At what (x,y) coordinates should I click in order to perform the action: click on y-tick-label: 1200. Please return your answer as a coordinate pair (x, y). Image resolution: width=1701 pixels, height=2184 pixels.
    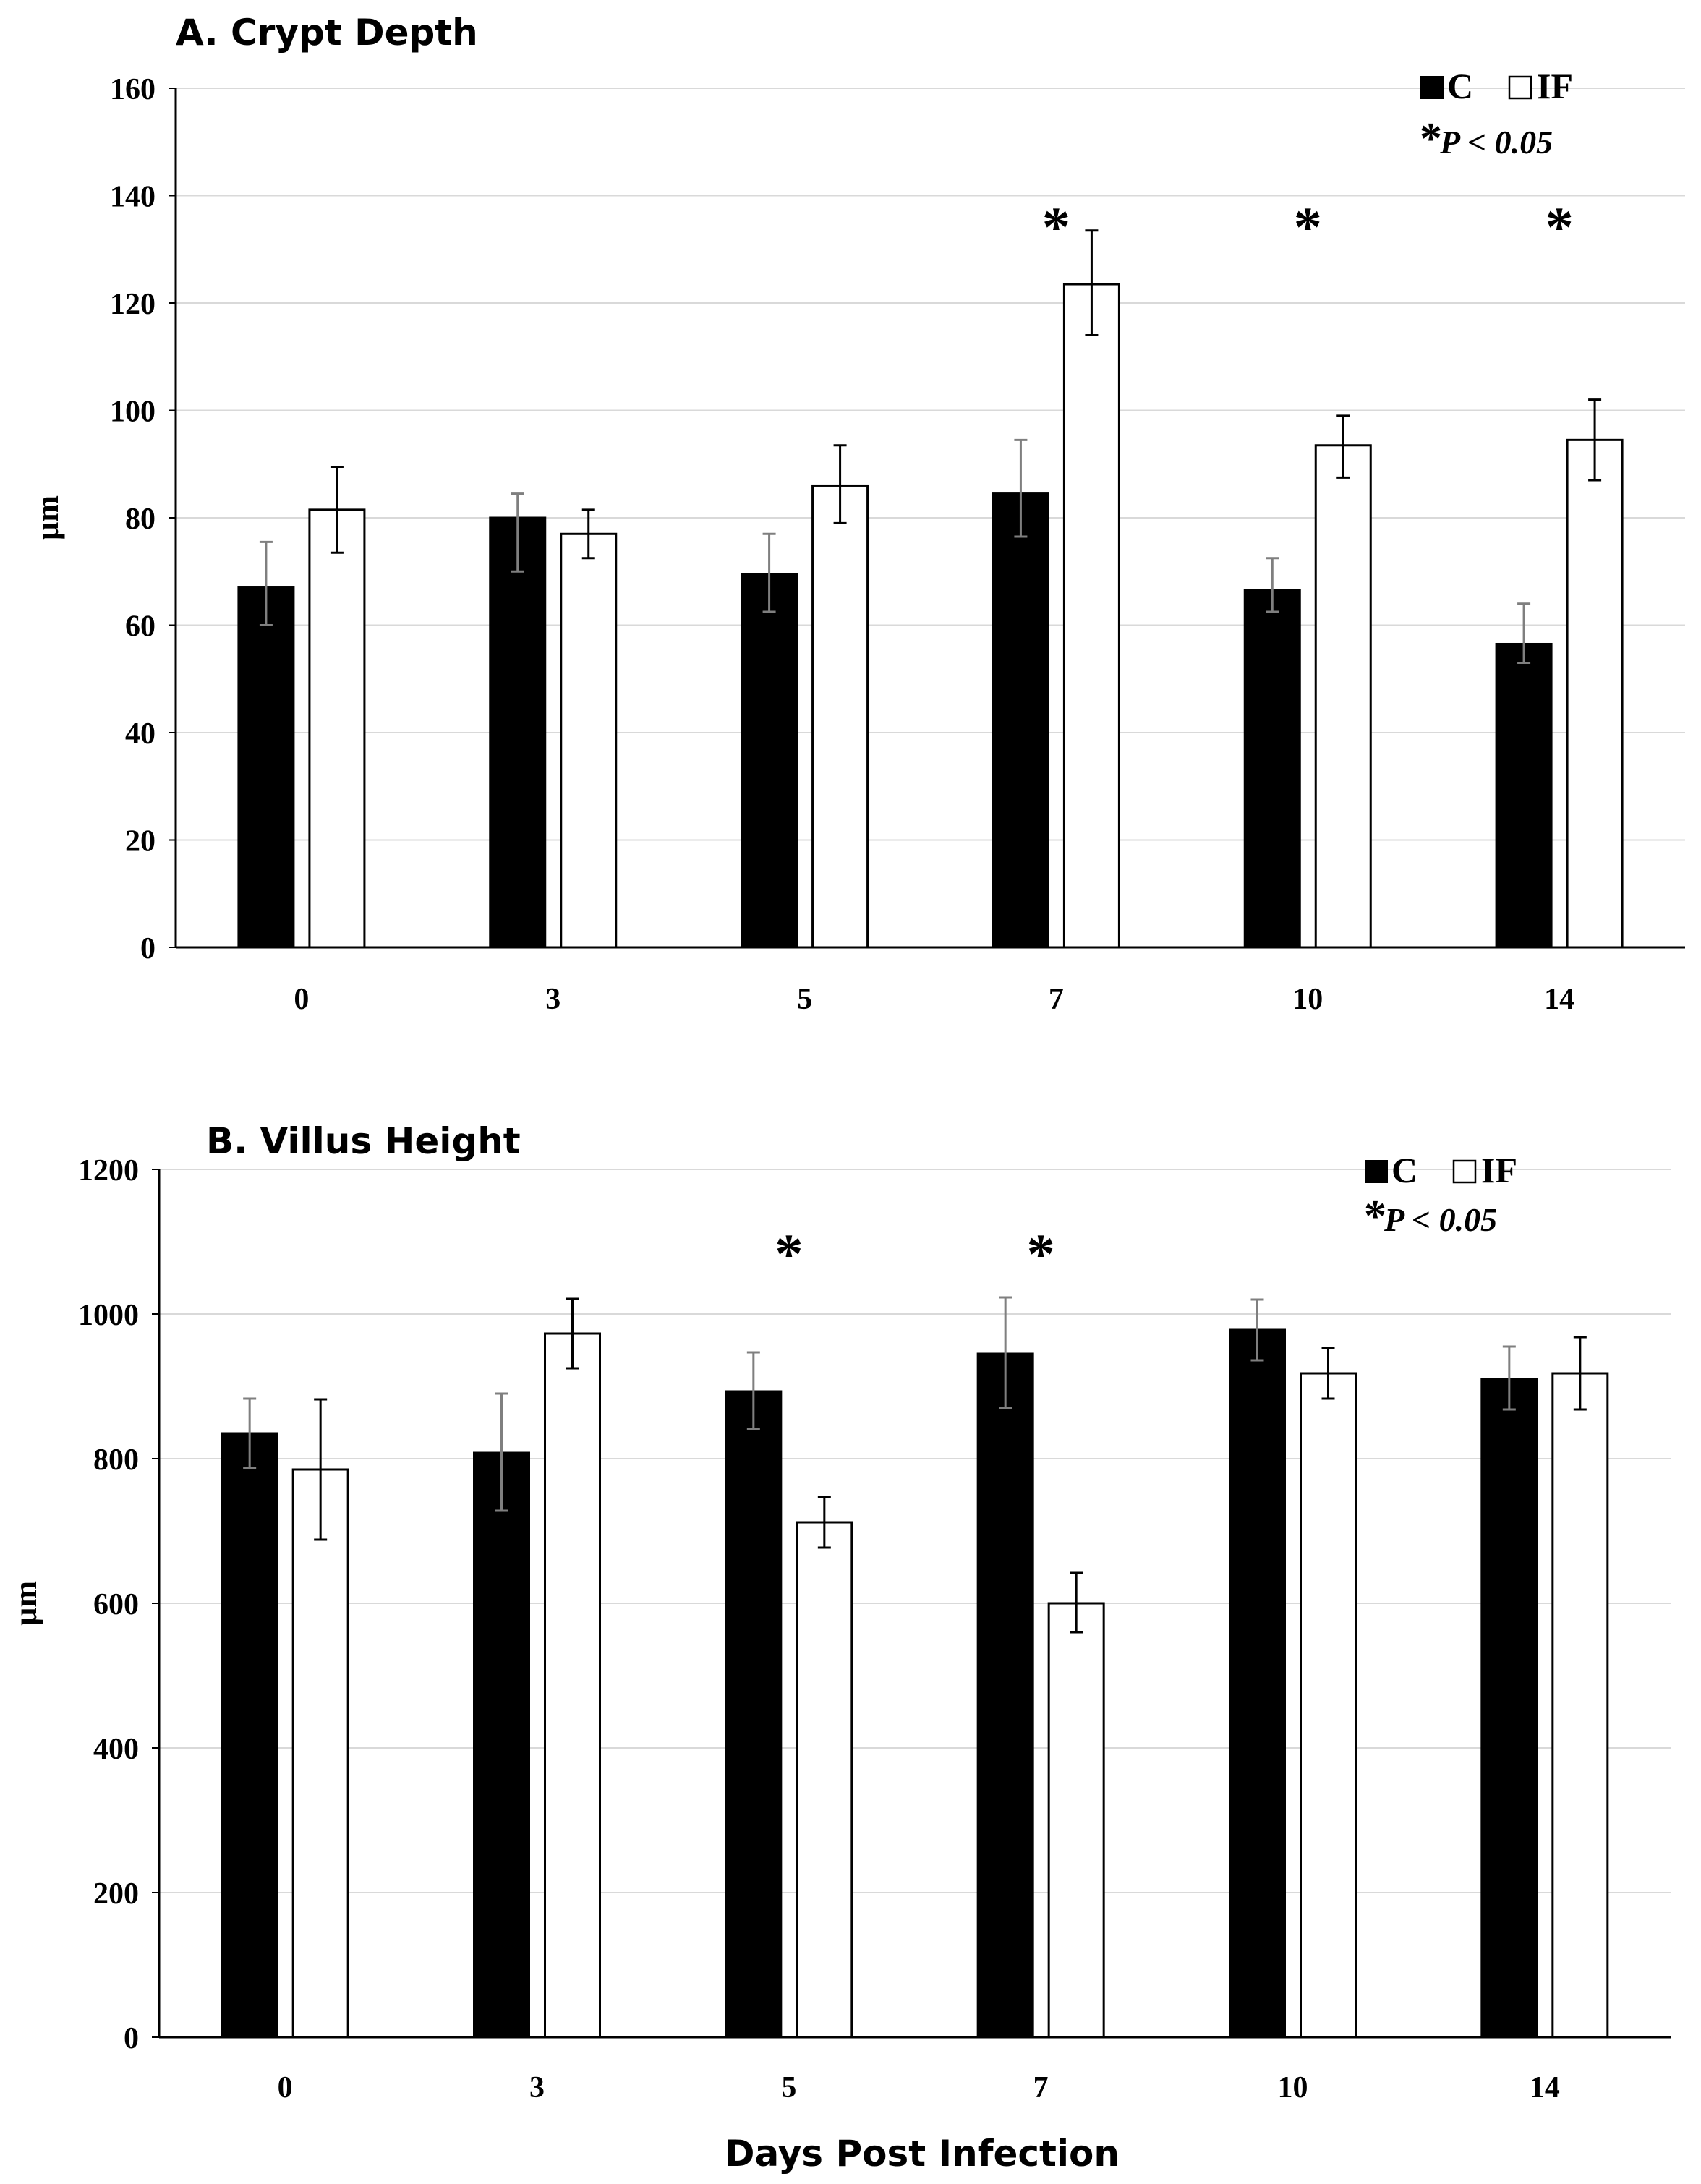
    Looking at the image, I should click on (108, 1170).